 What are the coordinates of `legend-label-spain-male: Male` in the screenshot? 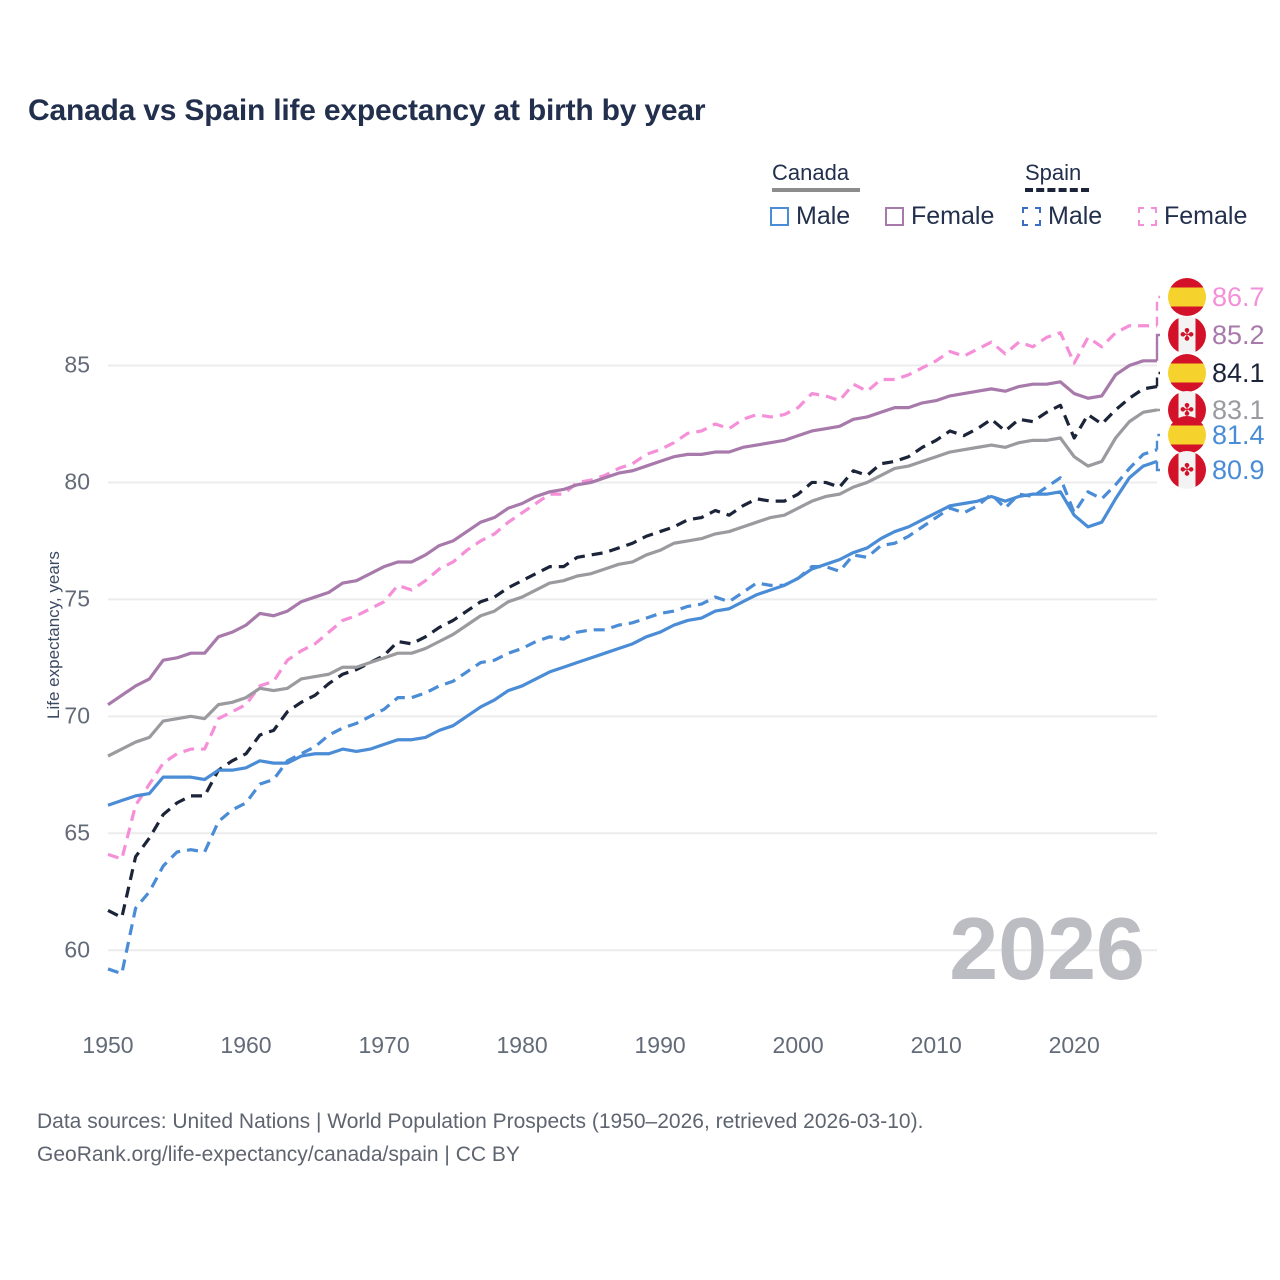 It's located at (1075, 216).